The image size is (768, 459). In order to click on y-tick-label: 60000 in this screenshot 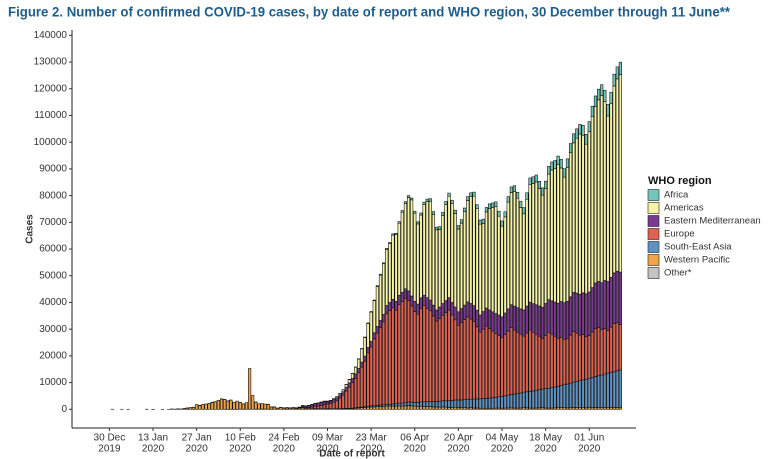, I will do `click(53, 249)`.